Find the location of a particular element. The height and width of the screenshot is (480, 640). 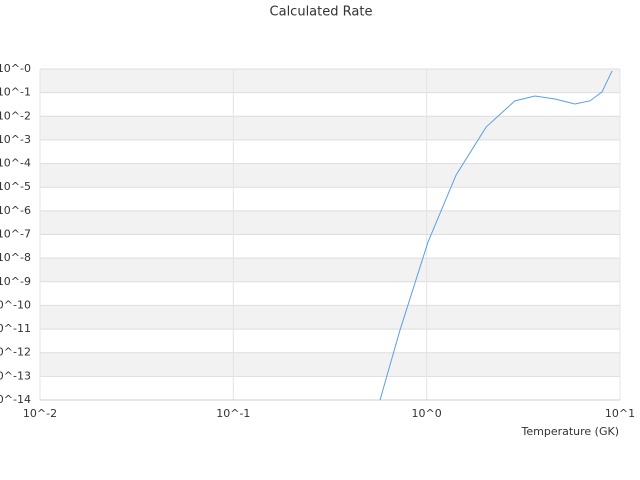

y-tick-label: 10^-3 is located at coordinates (15, 139).